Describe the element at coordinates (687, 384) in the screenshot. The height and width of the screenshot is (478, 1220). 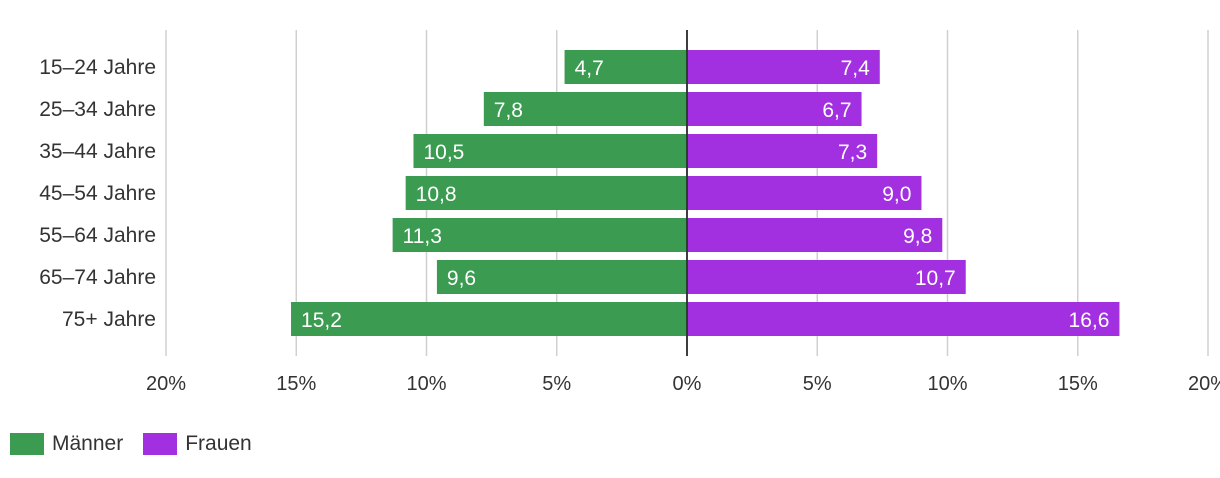
I see `x-tick-label: 0%` at that location.